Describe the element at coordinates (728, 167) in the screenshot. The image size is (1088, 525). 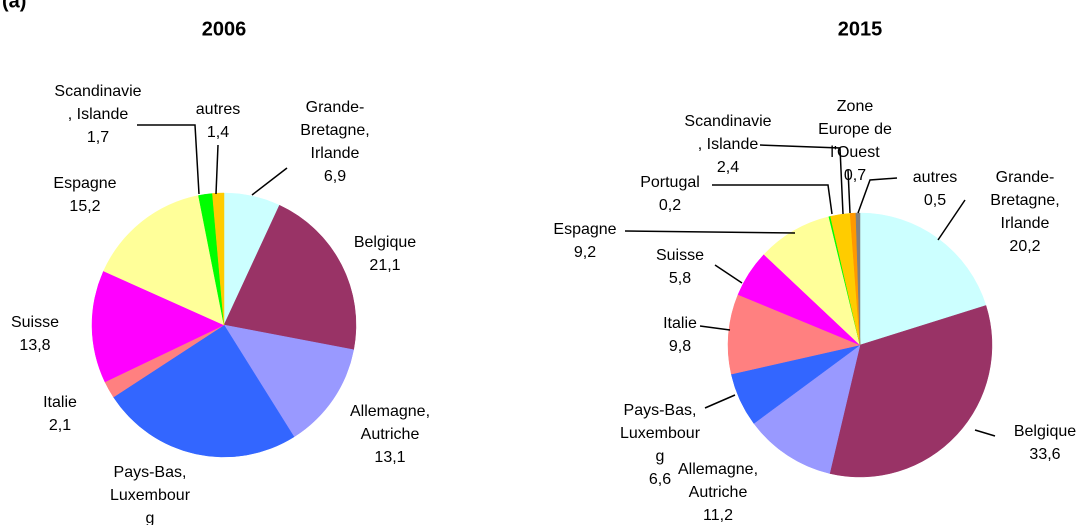
I see `value-label: 2,4` at that location.